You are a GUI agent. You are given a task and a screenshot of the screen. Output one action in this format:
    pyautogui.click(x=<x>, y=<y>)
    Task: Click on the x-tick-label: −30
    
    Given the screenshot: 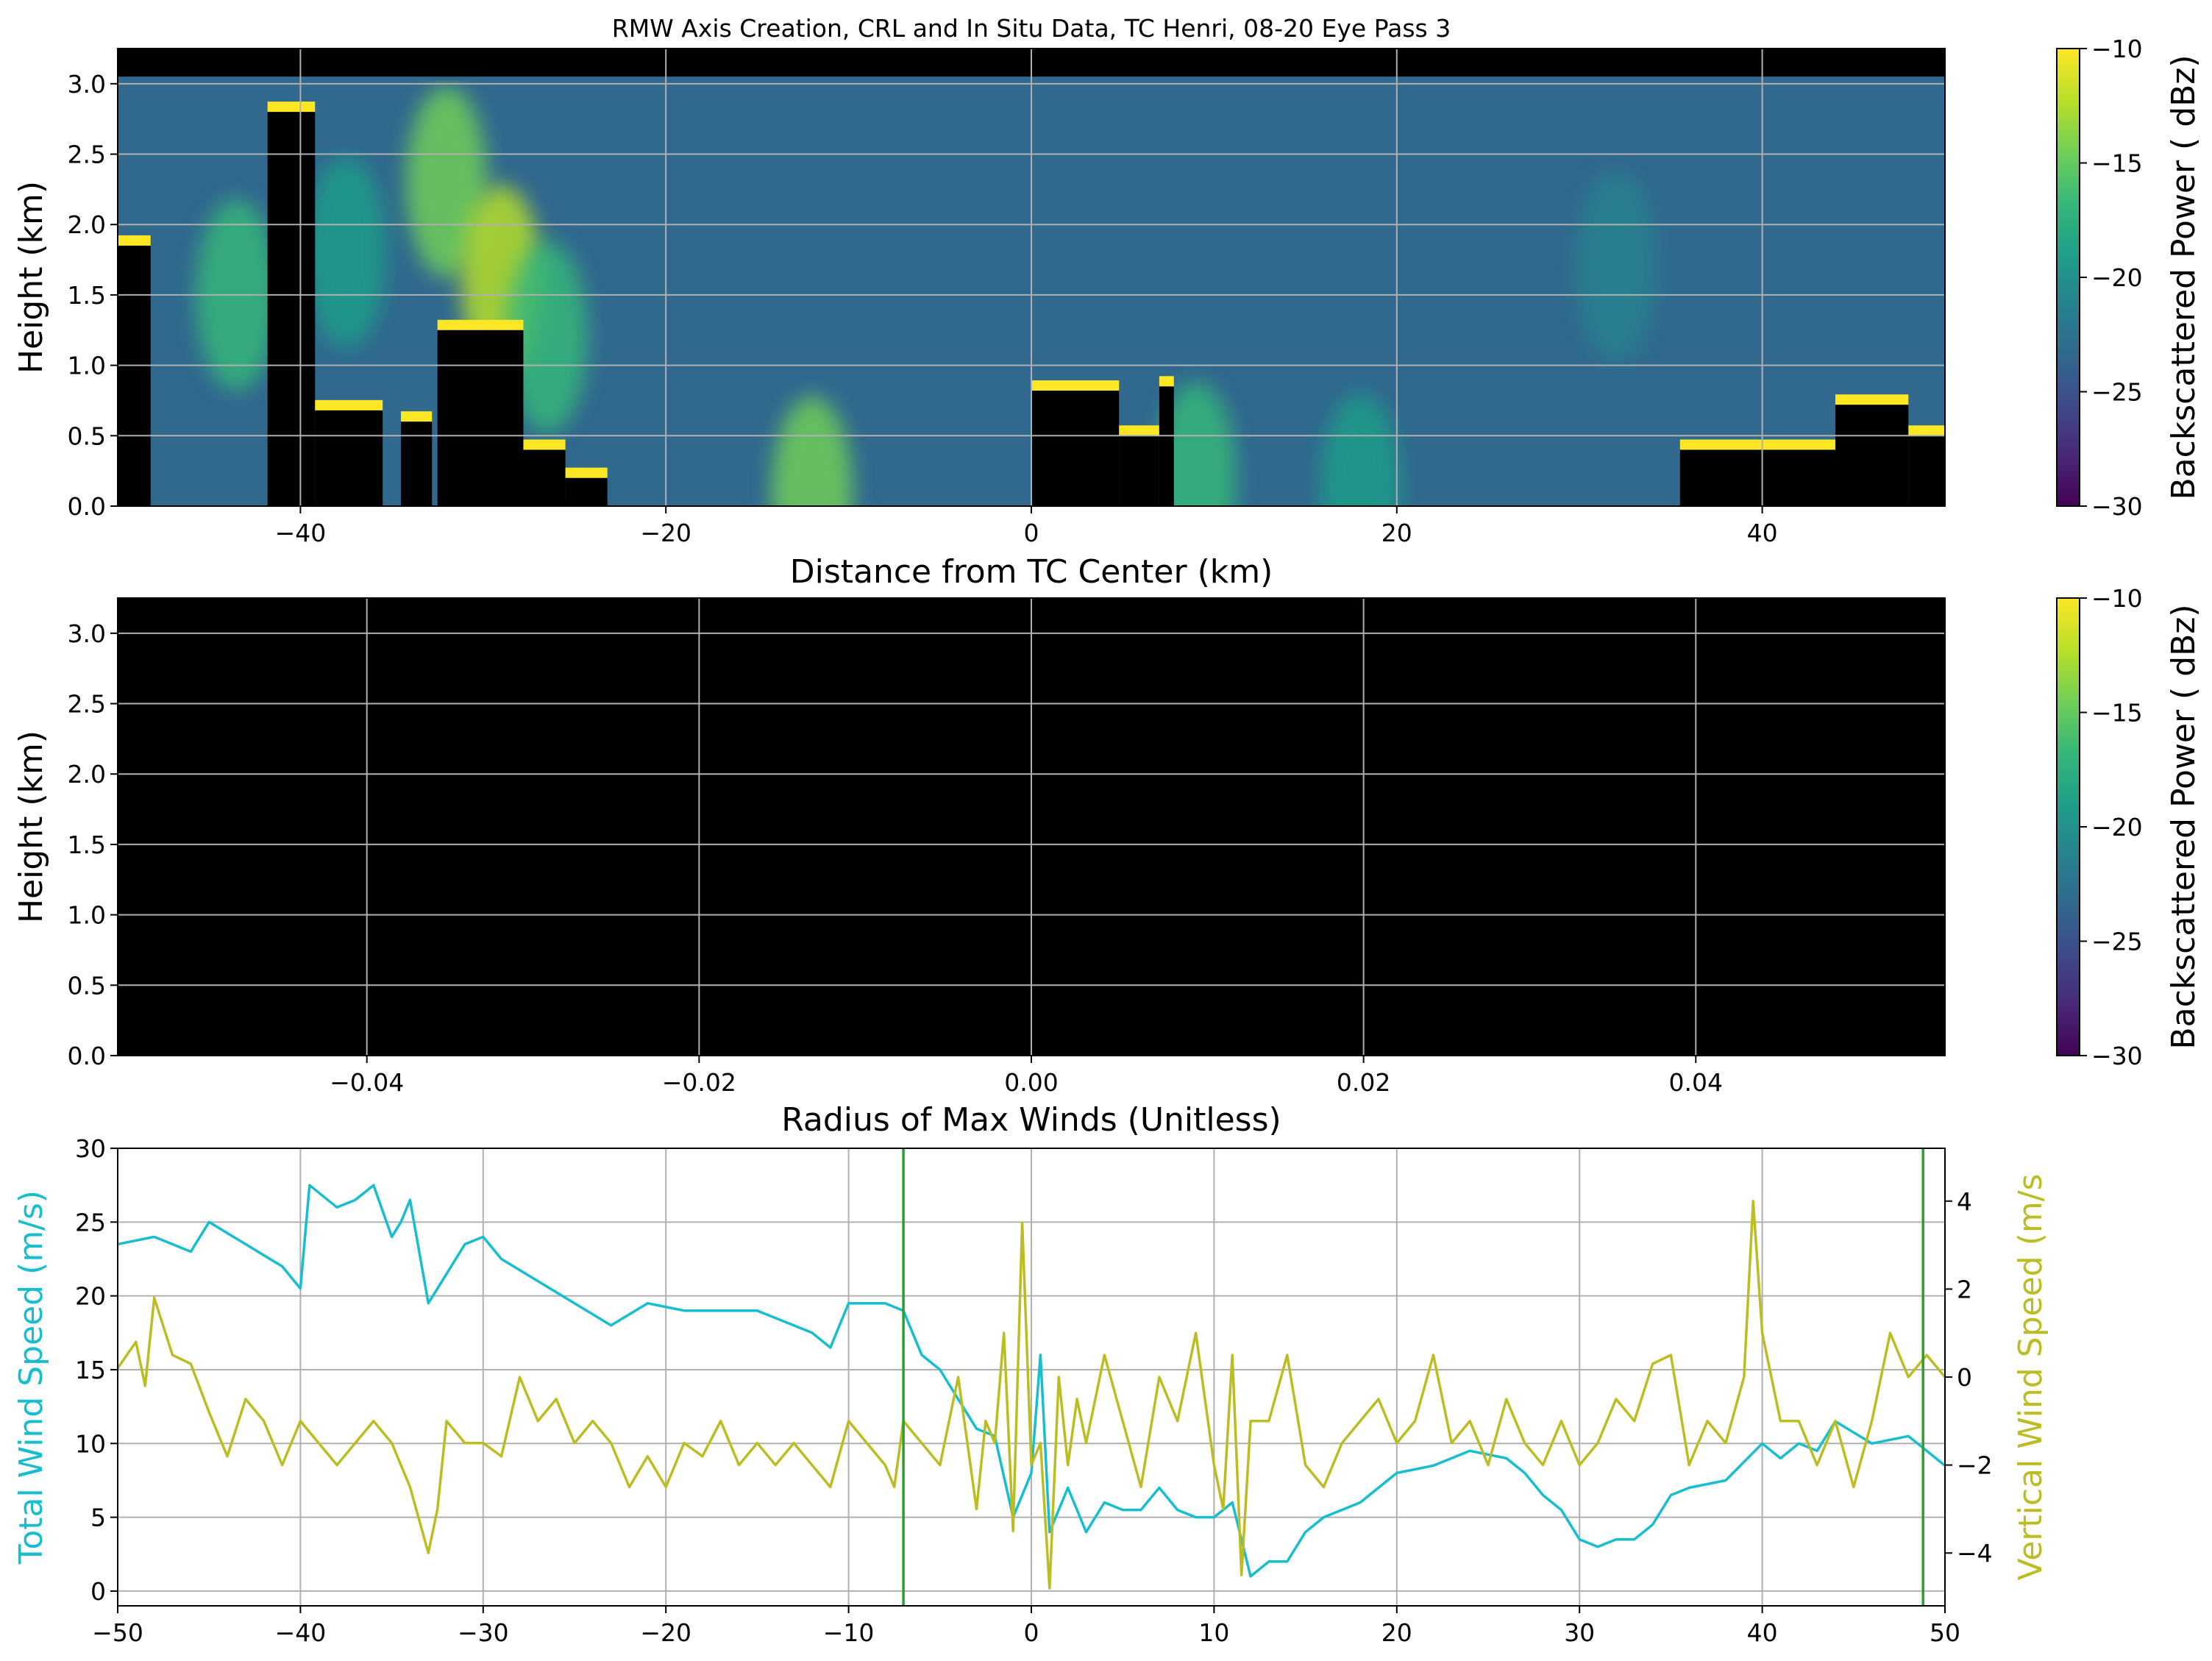 What is the action you would take?
    pyautogui.click(x=483, y=1632)
    